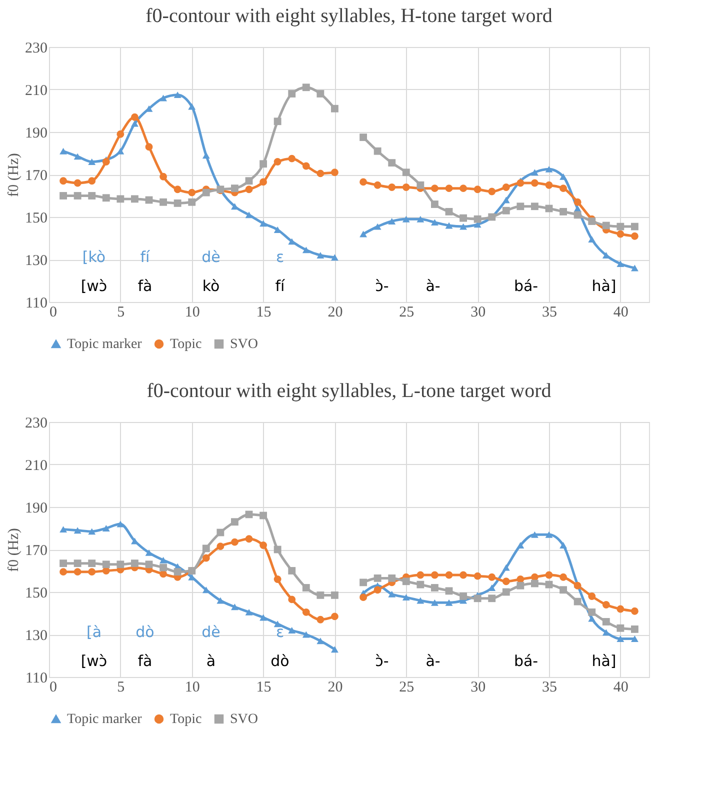  What do you see at coordinates (36, 218) in the screenshot?
I see `y-tick-label: 150` at bounding box center [36, 218].